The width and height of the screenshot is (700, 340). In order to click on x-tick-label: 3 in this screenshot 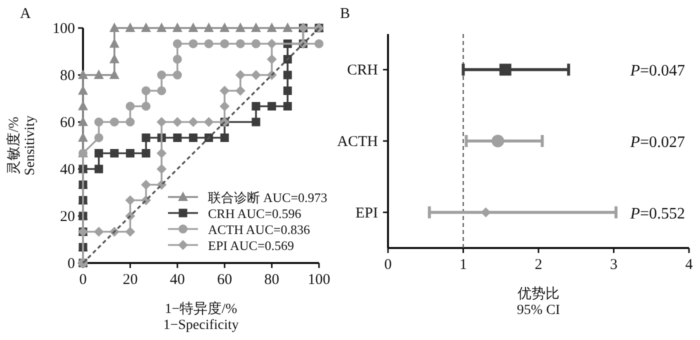, I will do `click(614, 265)`.